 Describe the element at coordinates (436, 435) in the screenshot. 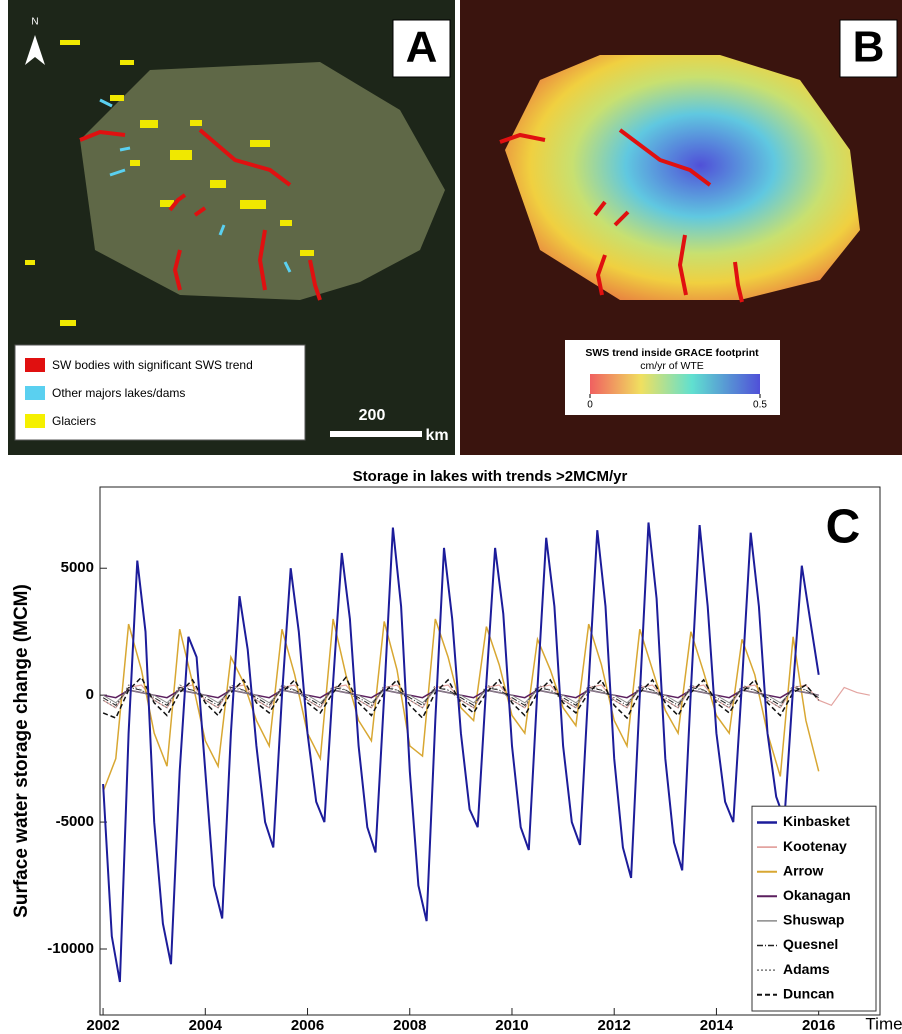

I see `scale-unit: km` at that location.